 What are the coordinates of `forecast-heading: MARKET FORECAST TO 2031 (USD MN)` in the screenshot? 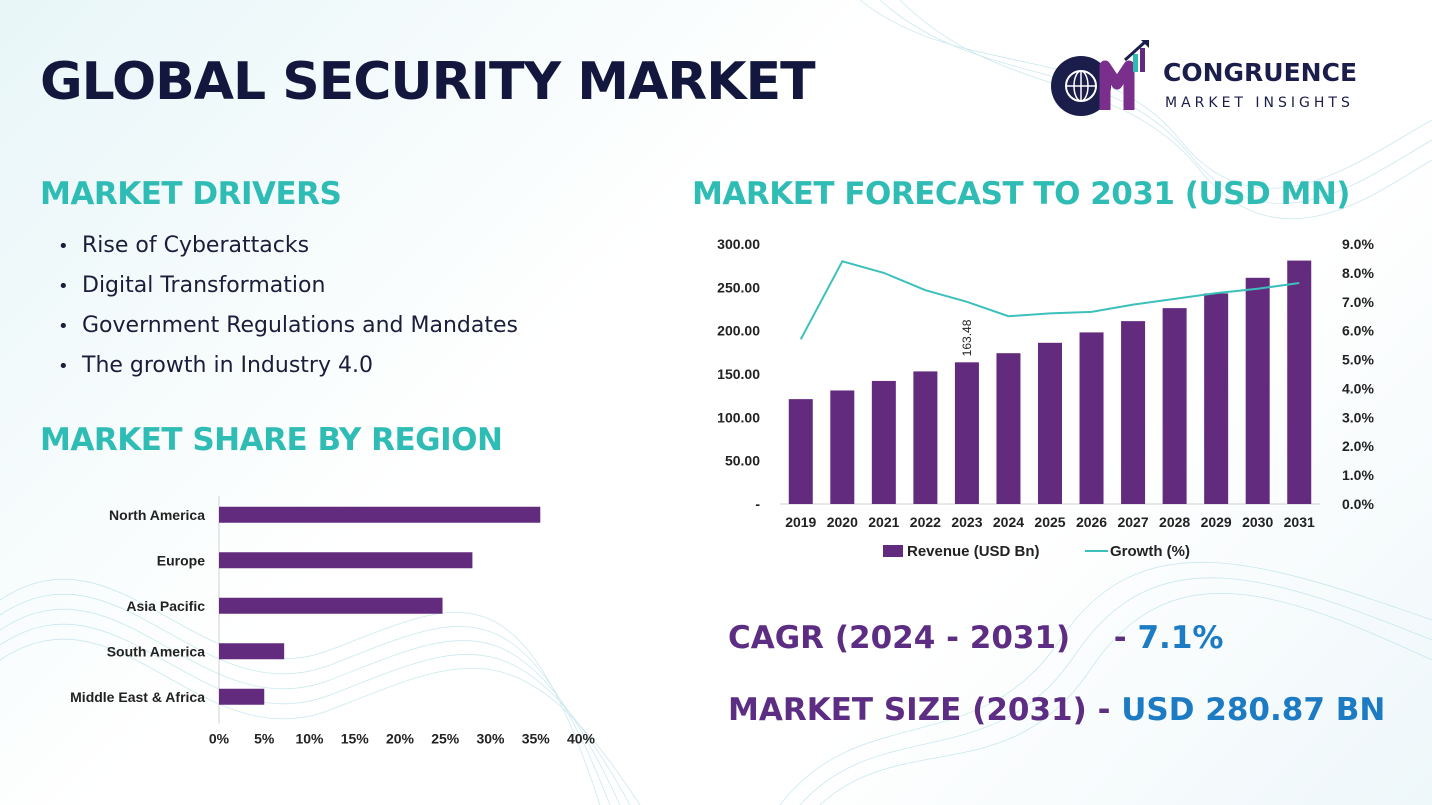 It's located at (1021, 194).